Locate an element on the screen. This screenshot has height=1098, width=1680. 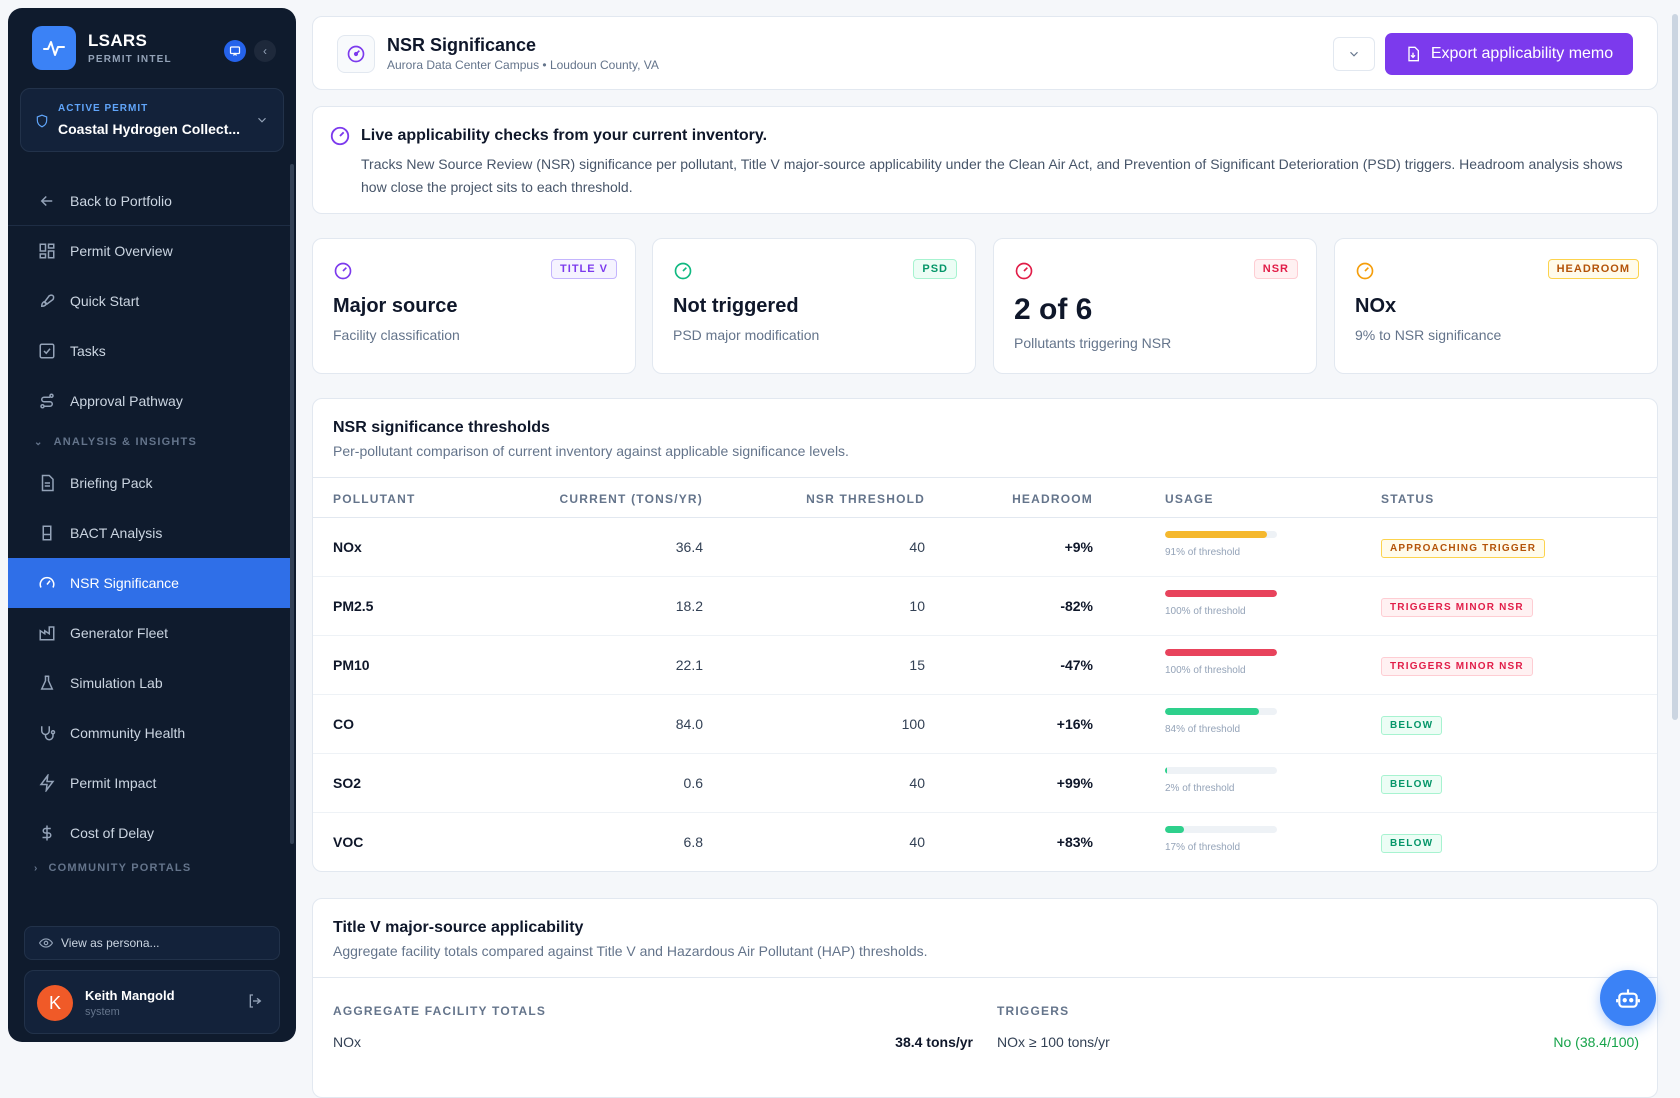
stat-card-headroom: HEADROOM NOx 9% to NSR significance is located at coordinates (1496, 306).